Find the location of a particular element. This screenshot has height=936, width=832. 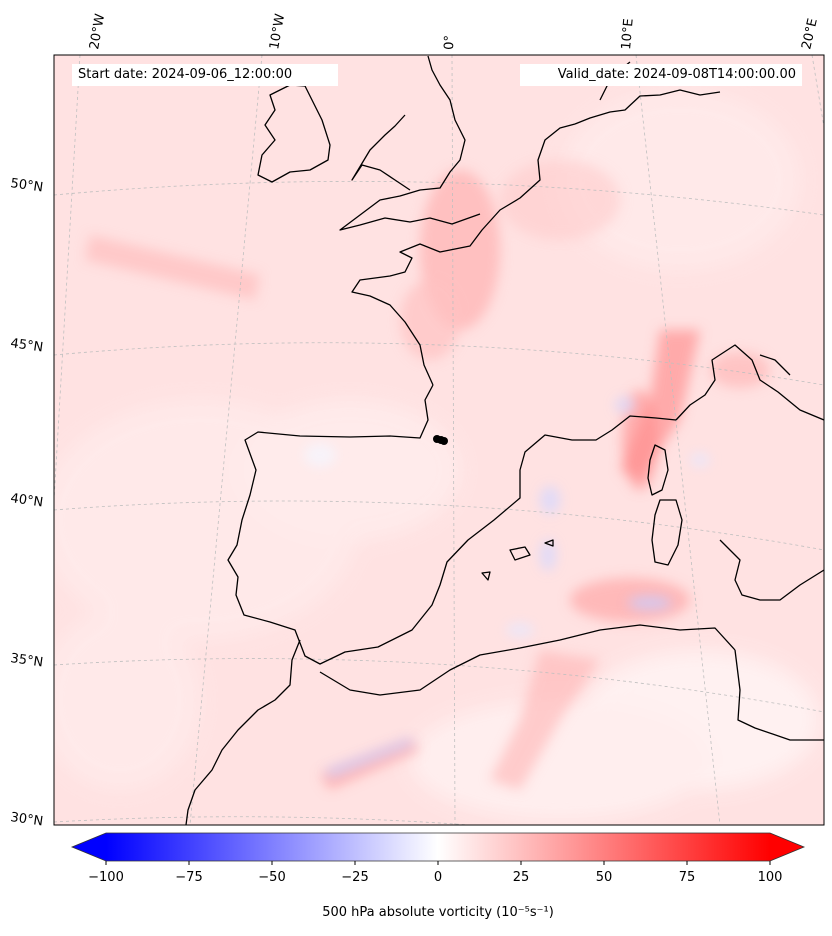

storm-marker is located at coordinates (440, 440).